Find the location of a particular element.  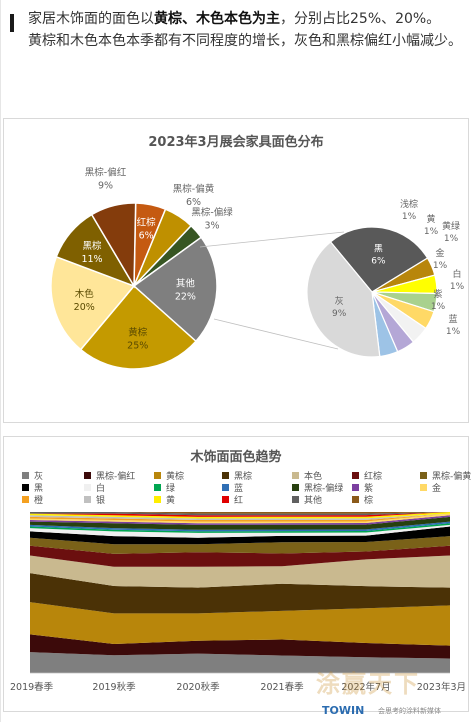

area-series-金 is located at coordinates (240, 518).